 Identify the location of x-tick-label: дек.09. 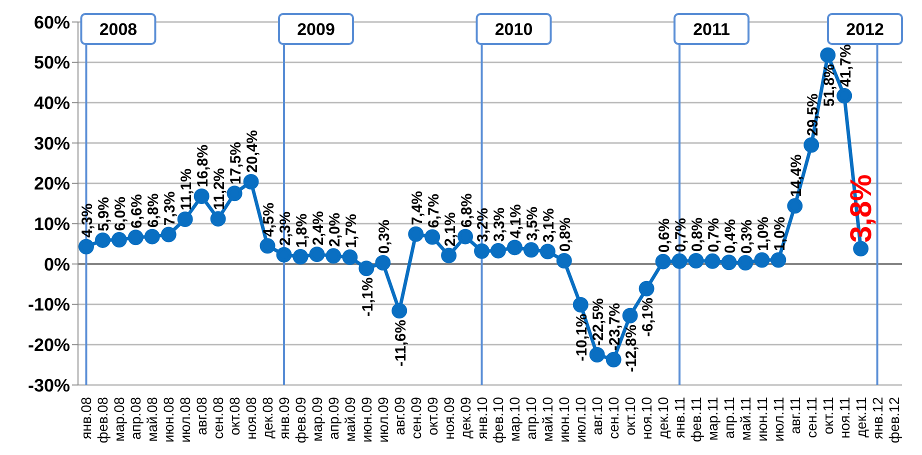
(465, 417).